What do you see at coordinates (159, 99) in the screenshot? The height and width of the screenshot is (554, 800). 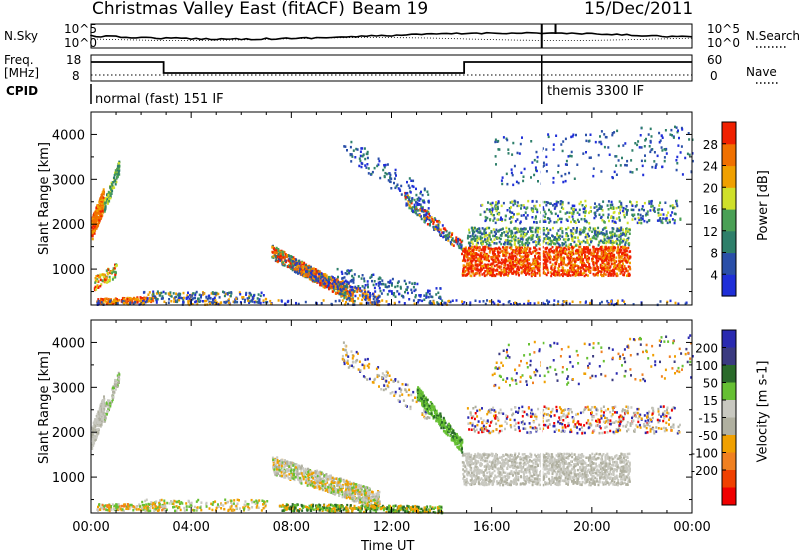 I see `cpid-segment-normal: normal (fast) 151 IF` at bounding box center [159, 99].